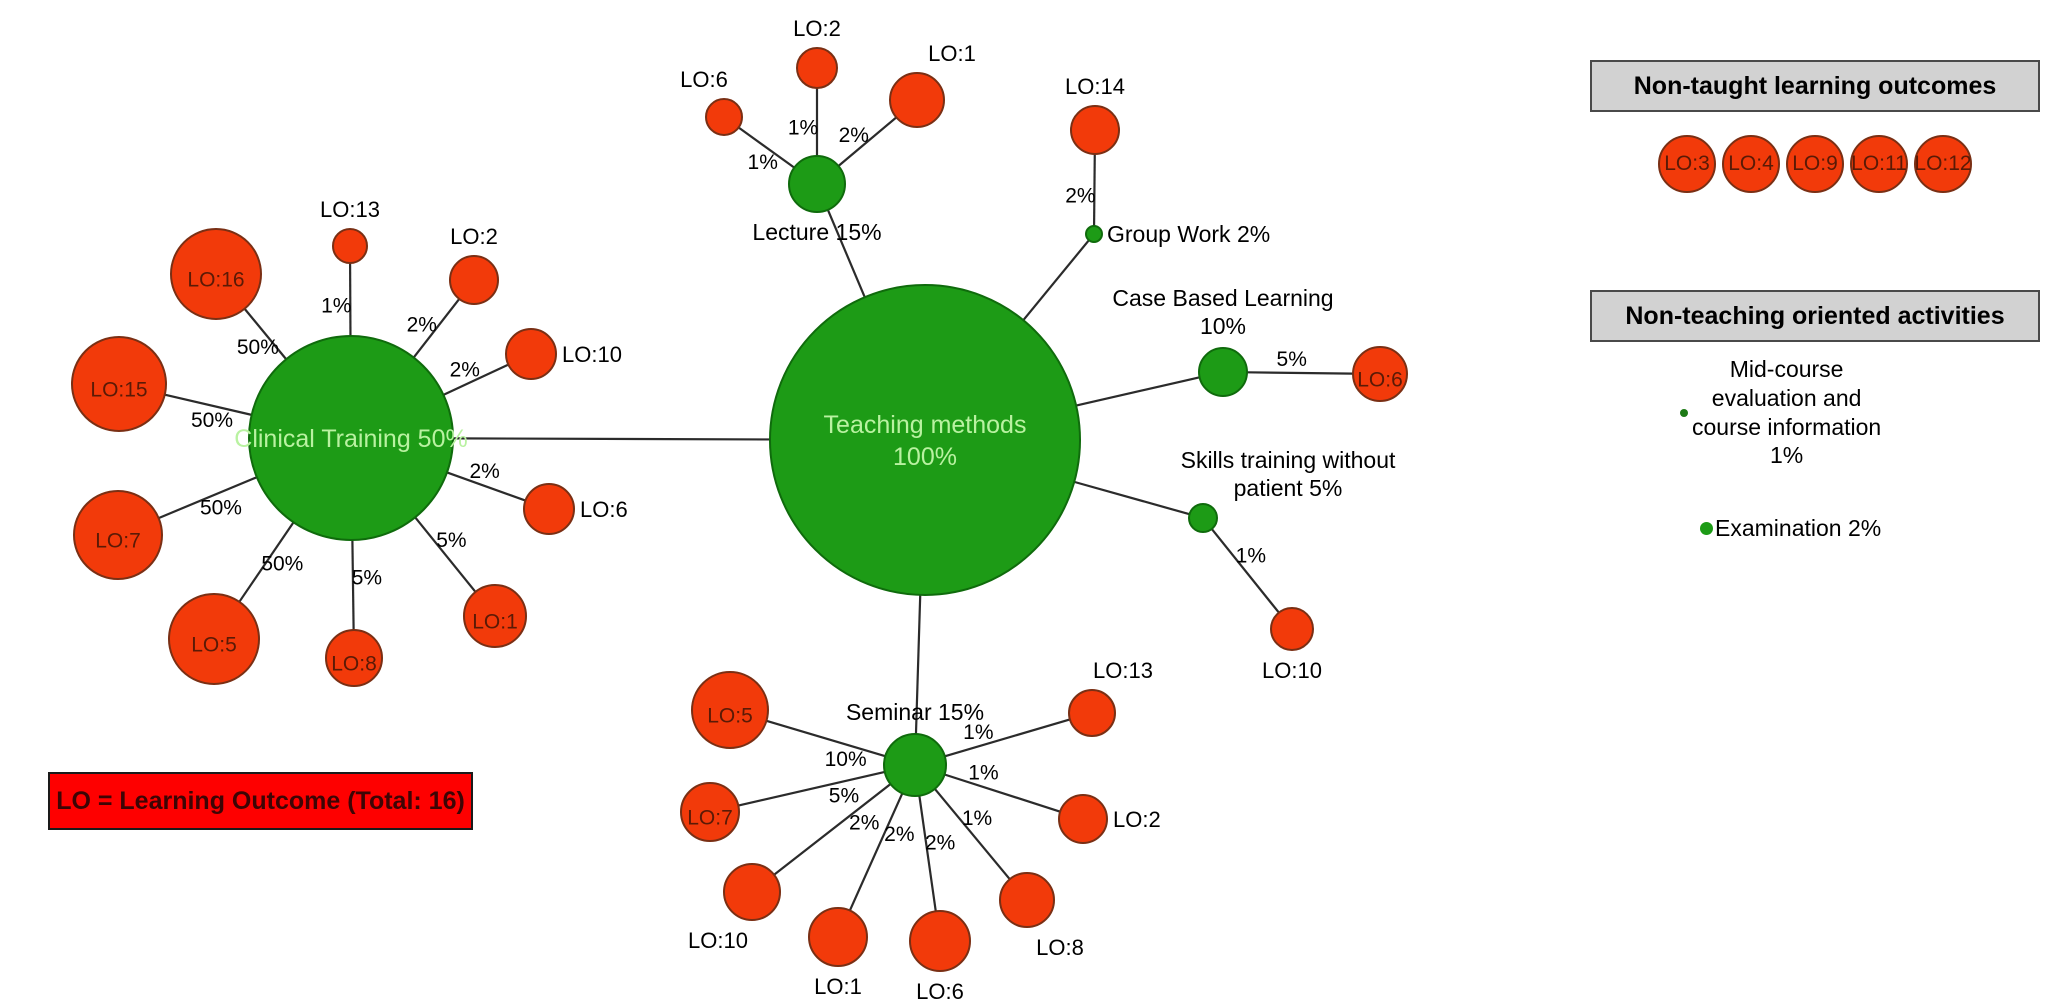 The width and height of the screenshot is (2059, 1001). Describe the element at coordinates (925, 457) in the screenshot. I see `hub-node-label: 100%` at that location.